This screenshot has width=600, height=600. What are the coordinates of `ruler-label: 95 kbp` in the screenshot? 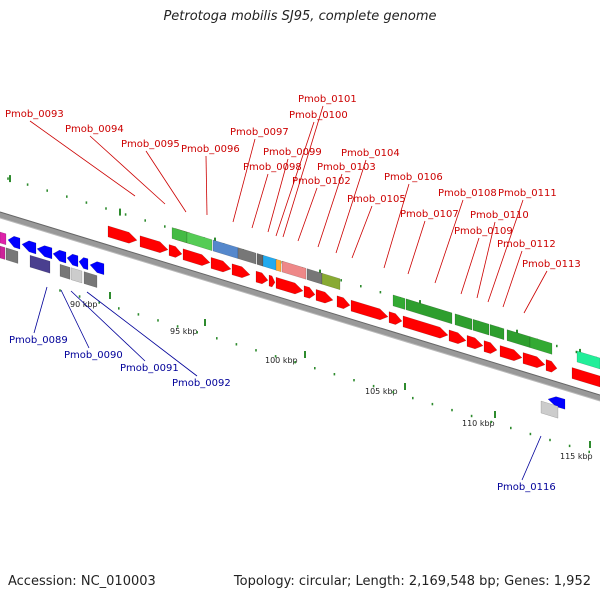 It's located at (184, 331).